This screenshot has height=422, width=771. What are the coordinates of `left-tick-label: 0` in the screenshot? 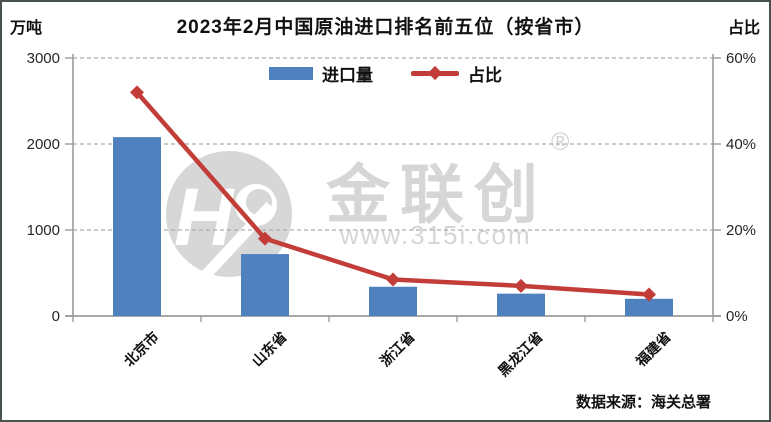 It's located at (56, 316).